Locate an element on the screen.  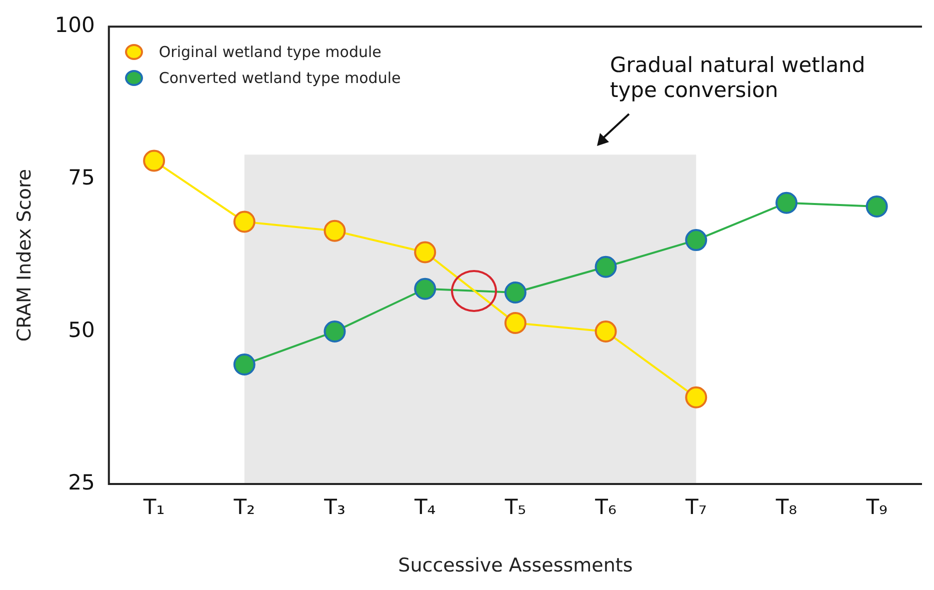
legend-label: Converted wetland type module is located at coordinates (279, 77).